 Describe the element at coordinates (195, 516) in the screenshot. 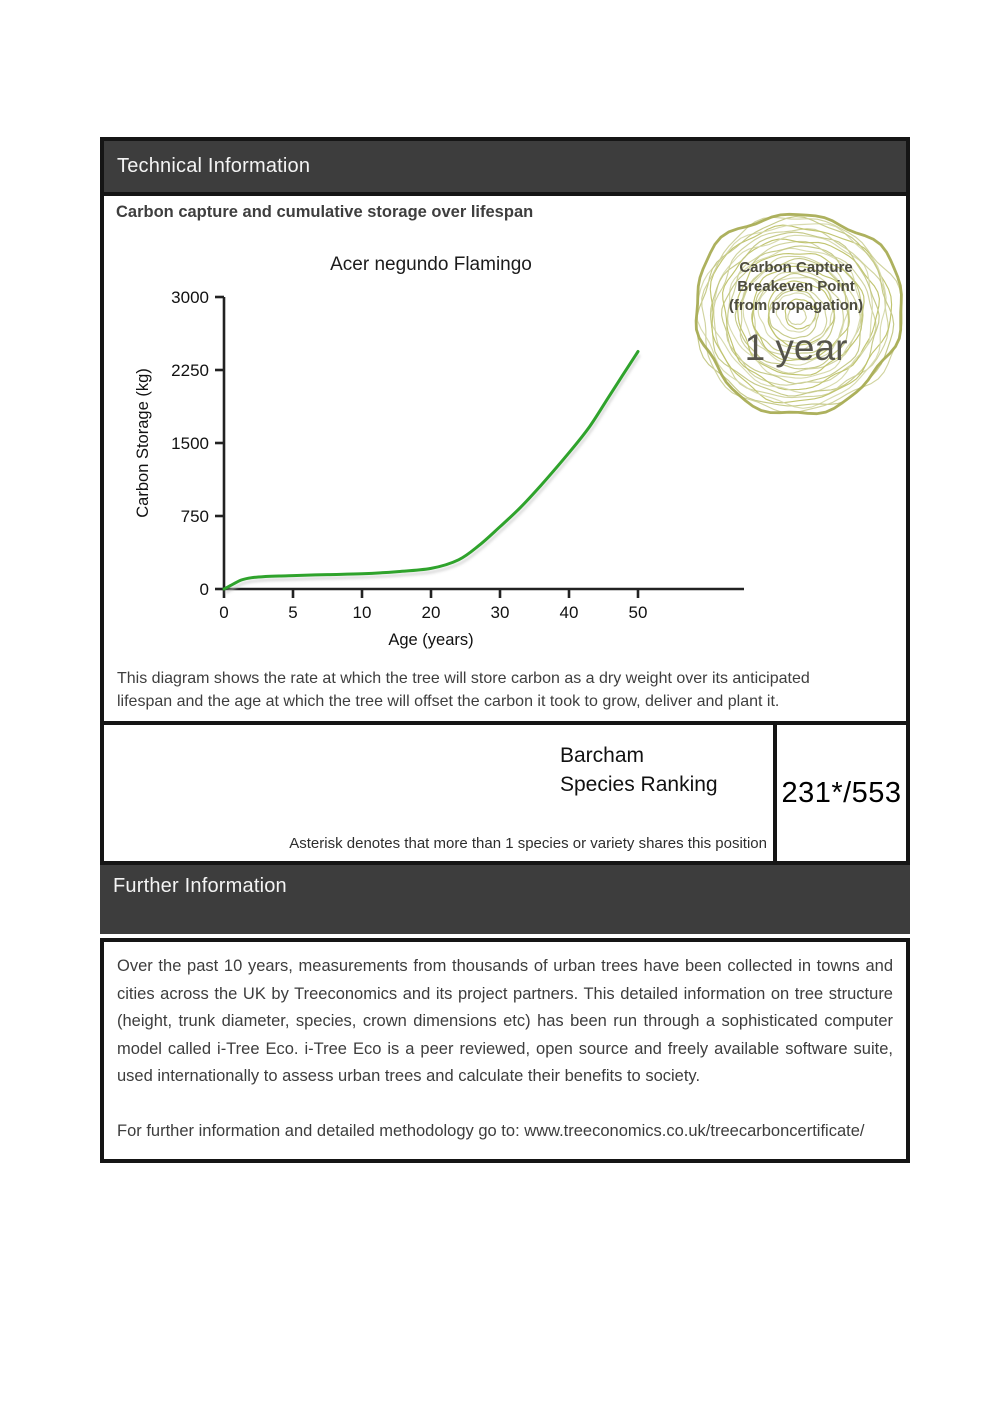

I see `y-tick-label: 750` at that location.